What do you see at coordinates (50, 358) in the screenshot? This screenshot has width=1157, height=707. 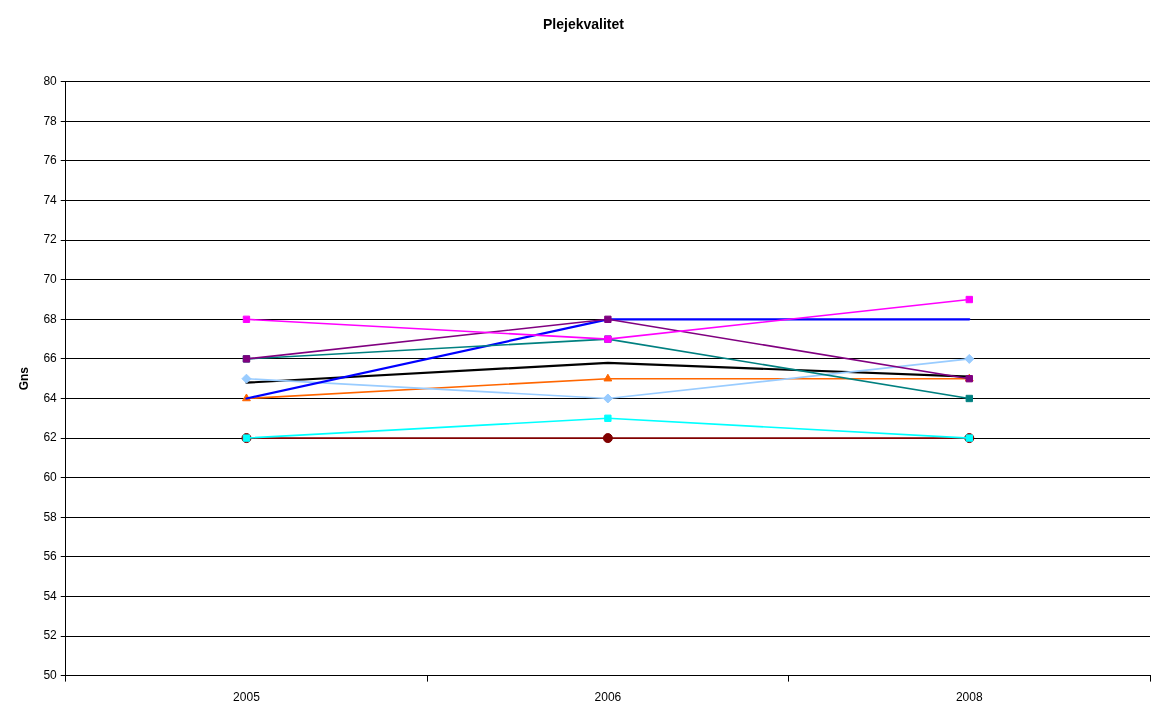 I see `y-tick-label: 66` at bounding box center [50, 358].